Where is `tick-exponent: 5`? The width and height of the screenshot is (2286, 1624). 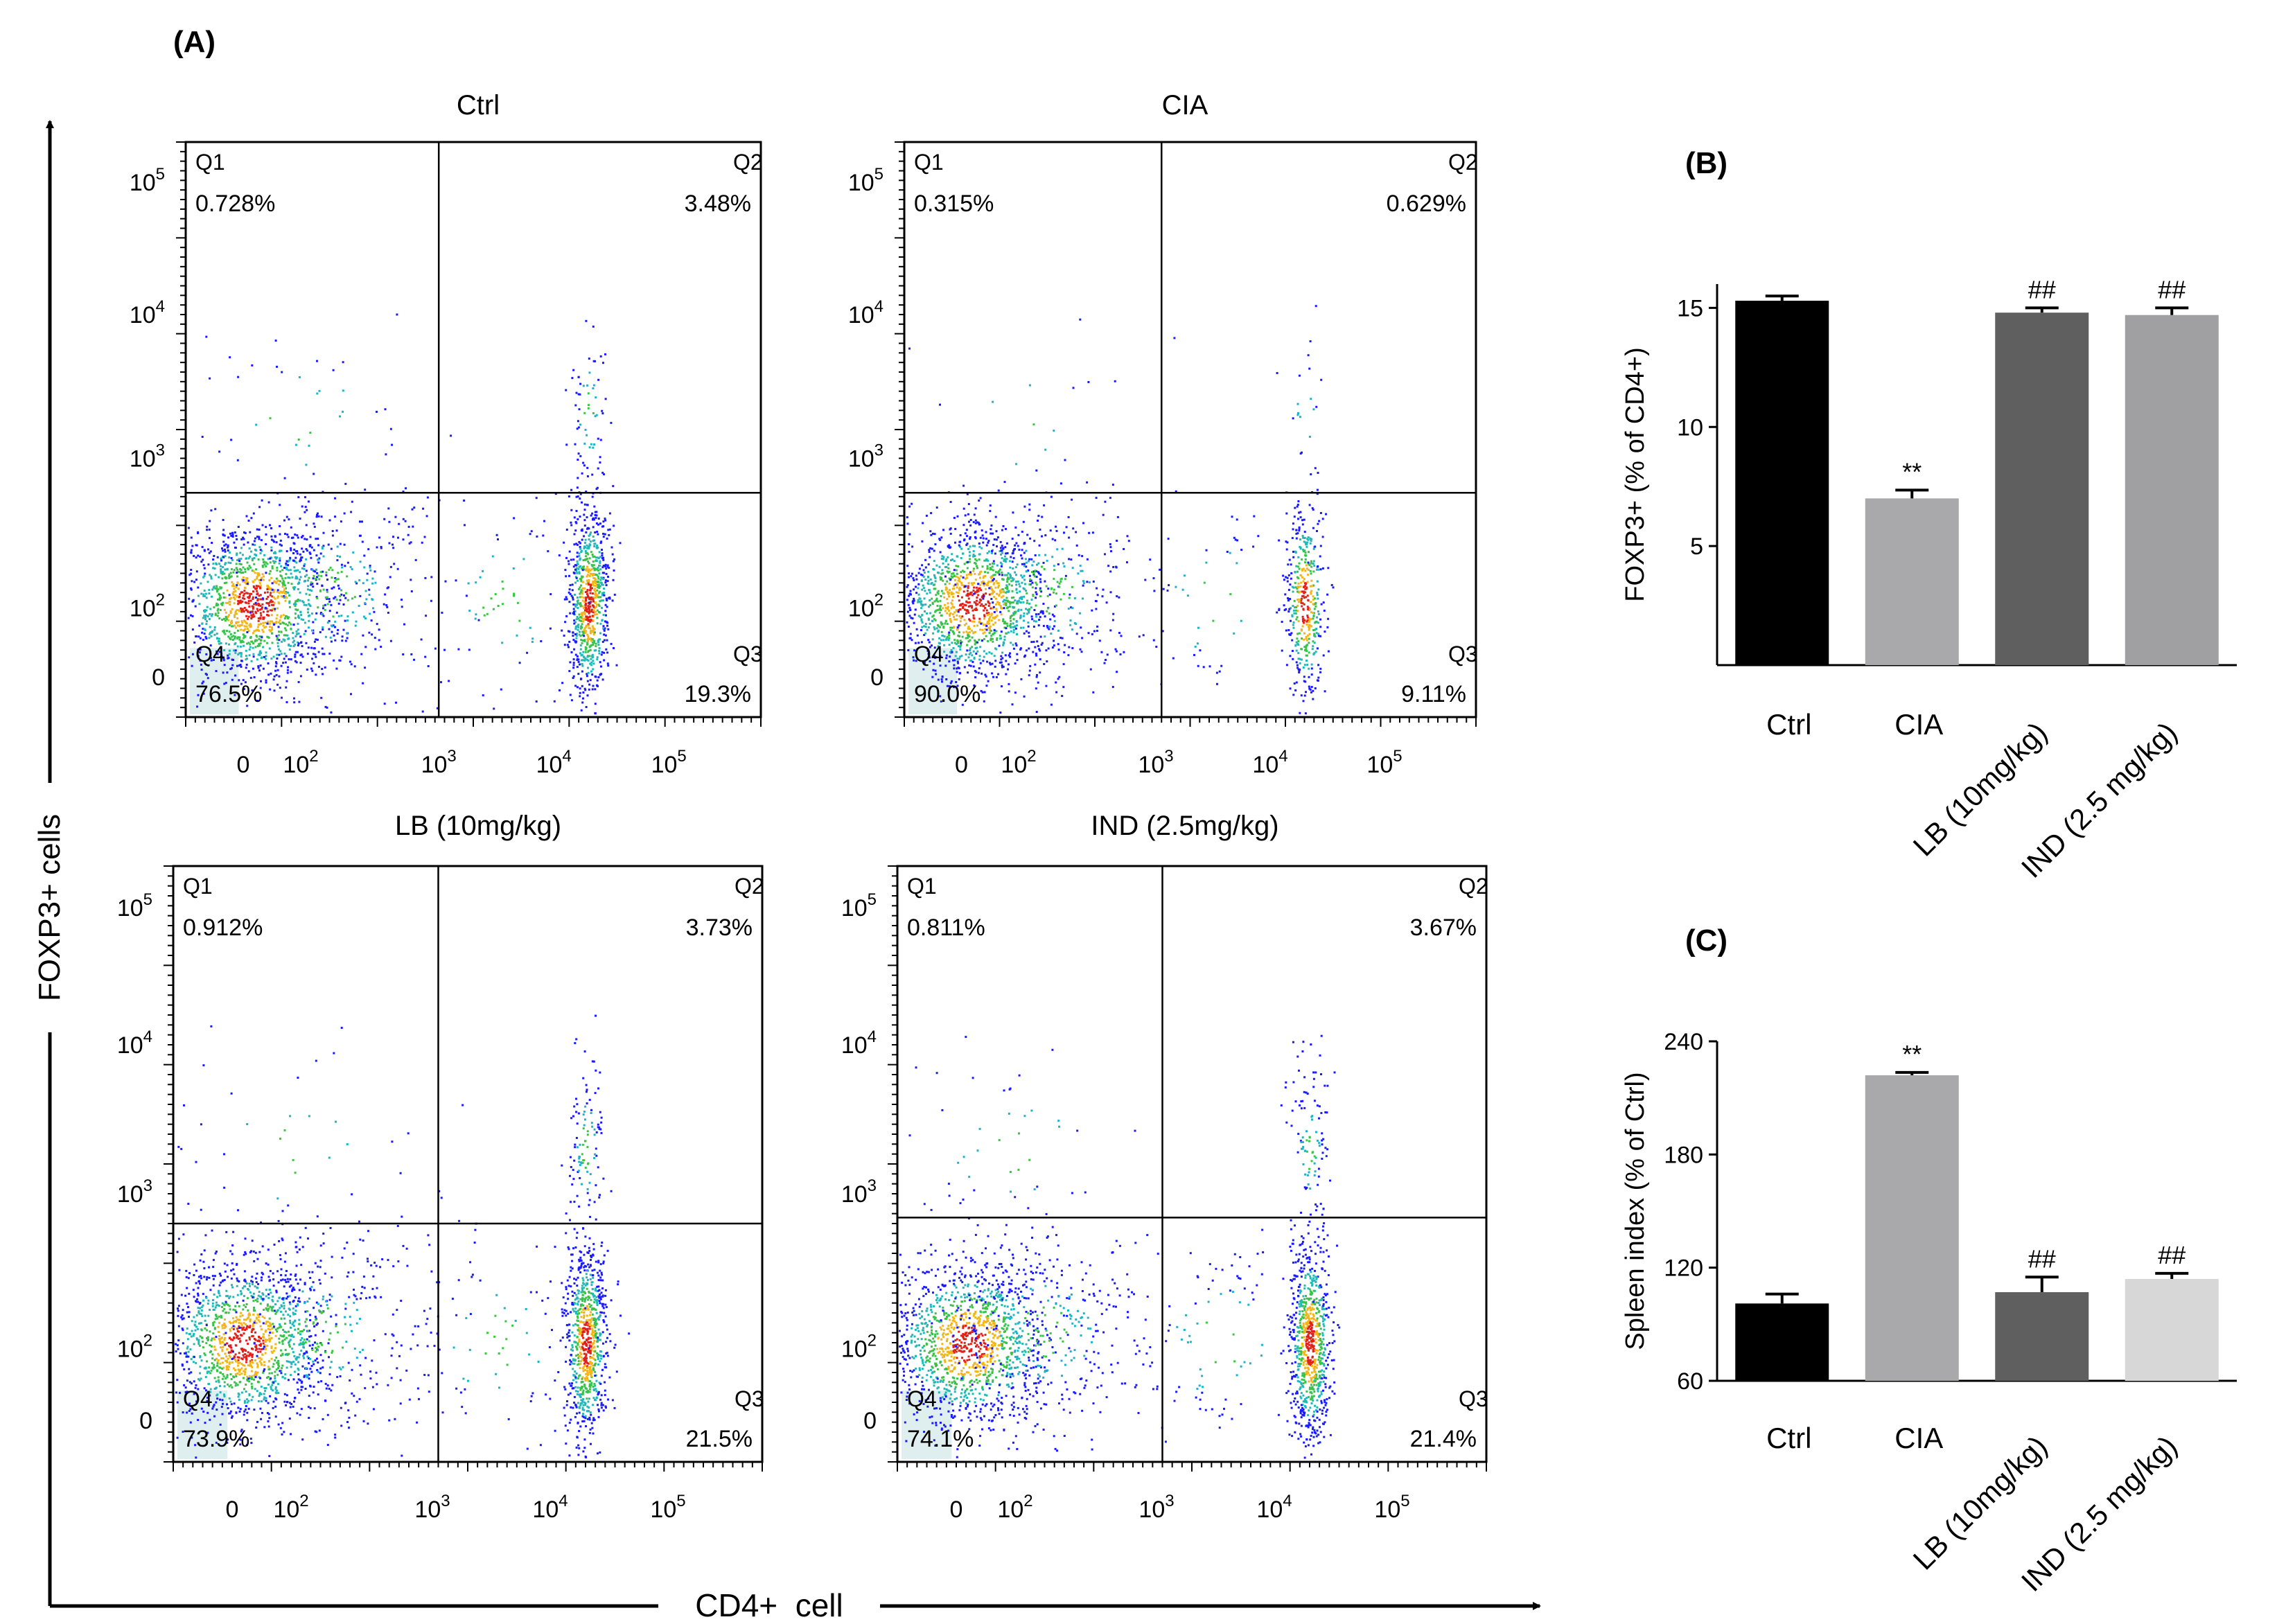 tick-exponent: 5 is located at coordinates (160, 174).